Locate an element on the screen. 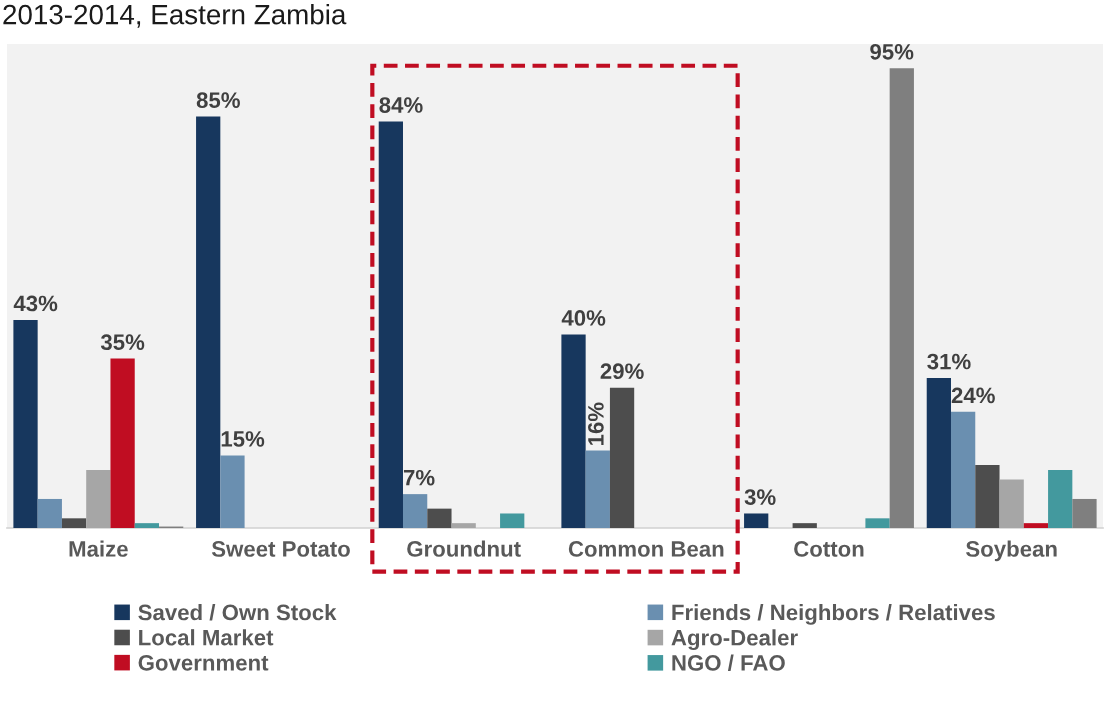 Image resolution: width=1110 pixels, height=702 pixels. x-tick-label: Groundnut is located at coordinates (464, 548).